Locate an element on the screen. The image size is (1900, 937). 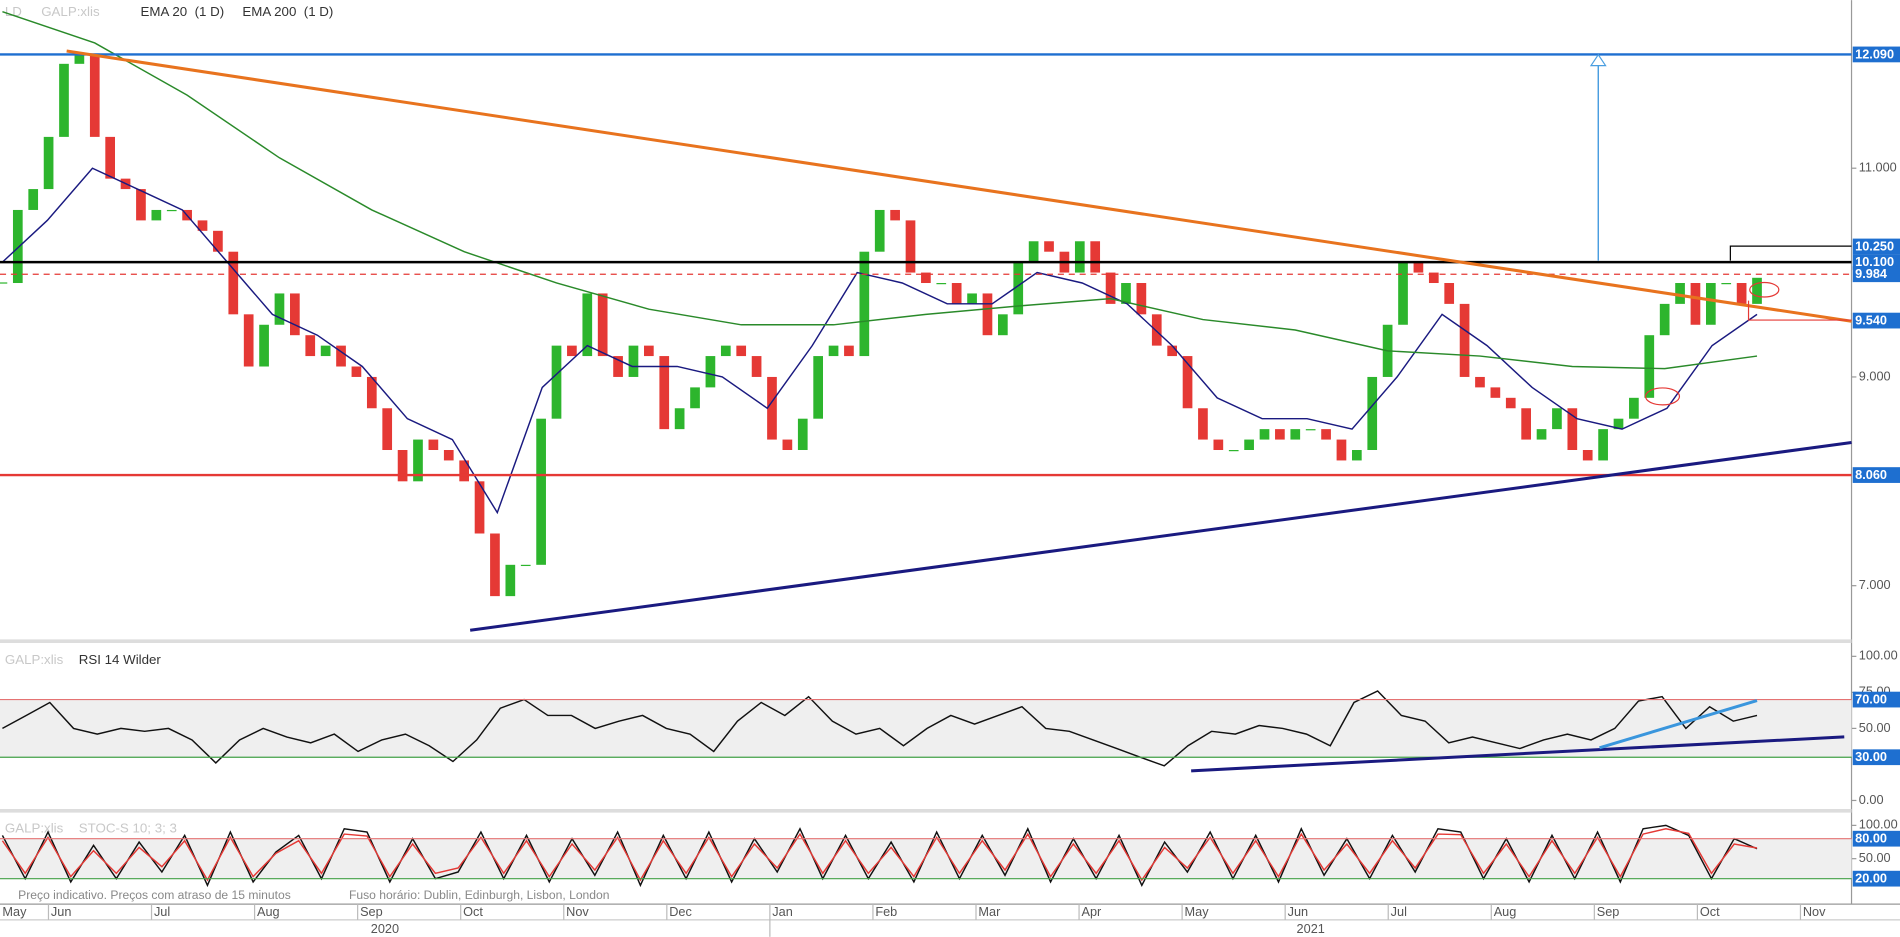
y-tick-label: 9.000 is located at coordinates (1875, 375).